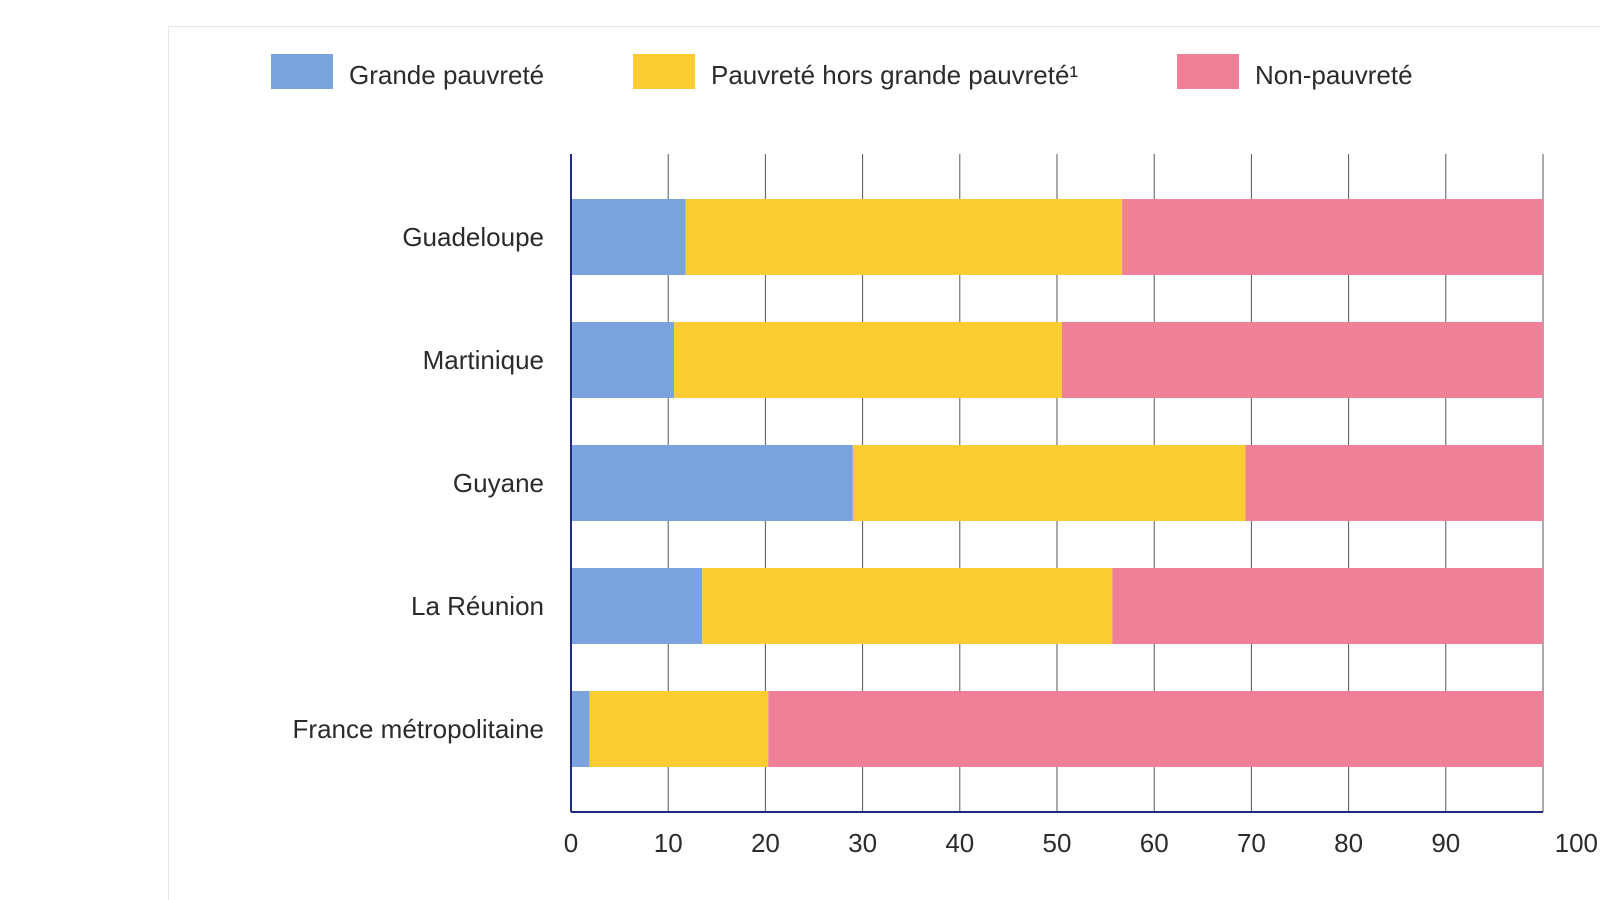  I want to click on x-tick-labels: 0 10 20 30 40 50 60 70 80 90 100, so click(1081, 843).